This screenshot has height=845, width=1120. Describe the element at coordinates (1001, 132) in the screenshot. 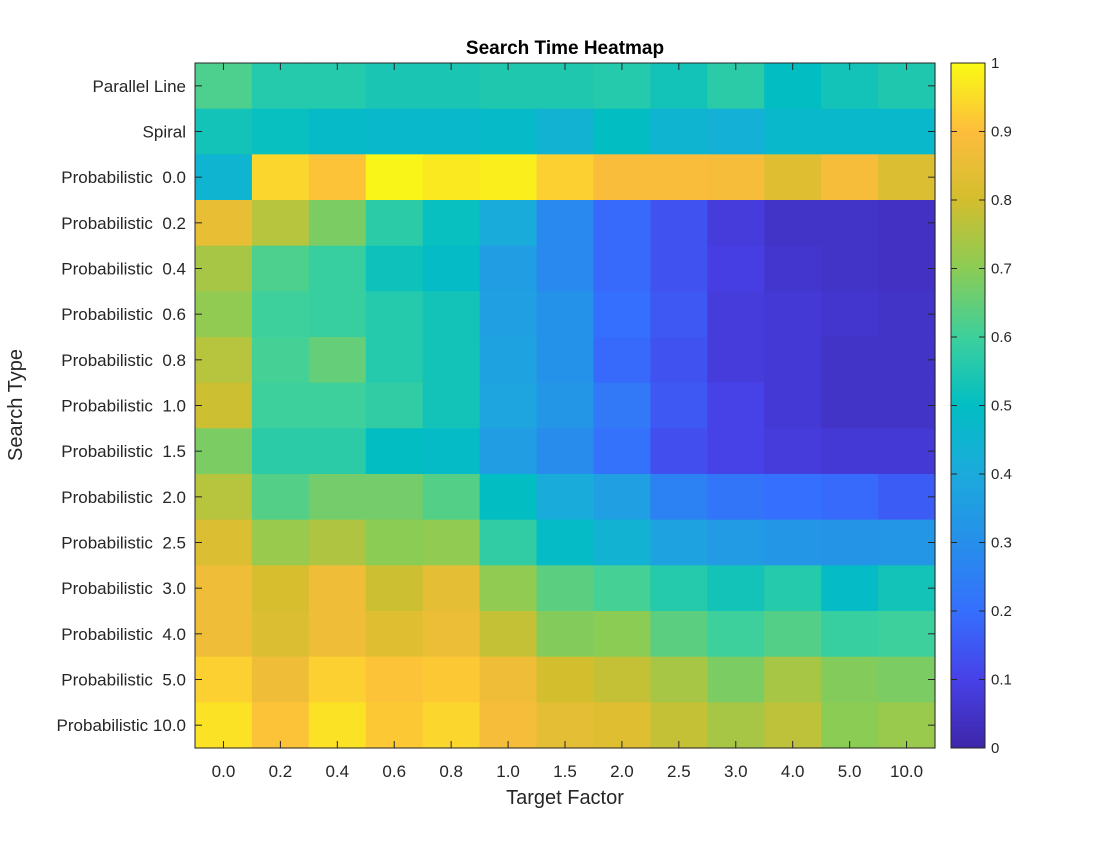

I see `colorbar-tick-label: 0.9` at that location.